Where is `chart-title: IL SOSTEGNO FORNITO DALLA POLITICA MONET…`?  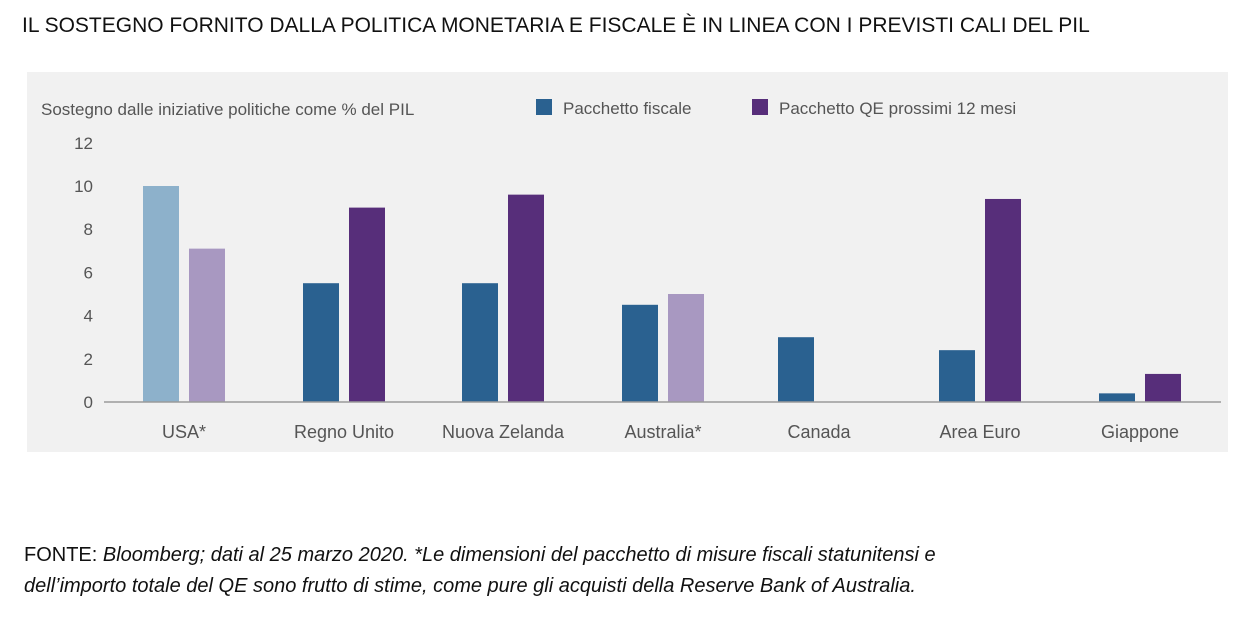 chart-title: IL SOSTEGNO FORNITO DALLA POLITICA MONET… is located at coordinates (556, 25).